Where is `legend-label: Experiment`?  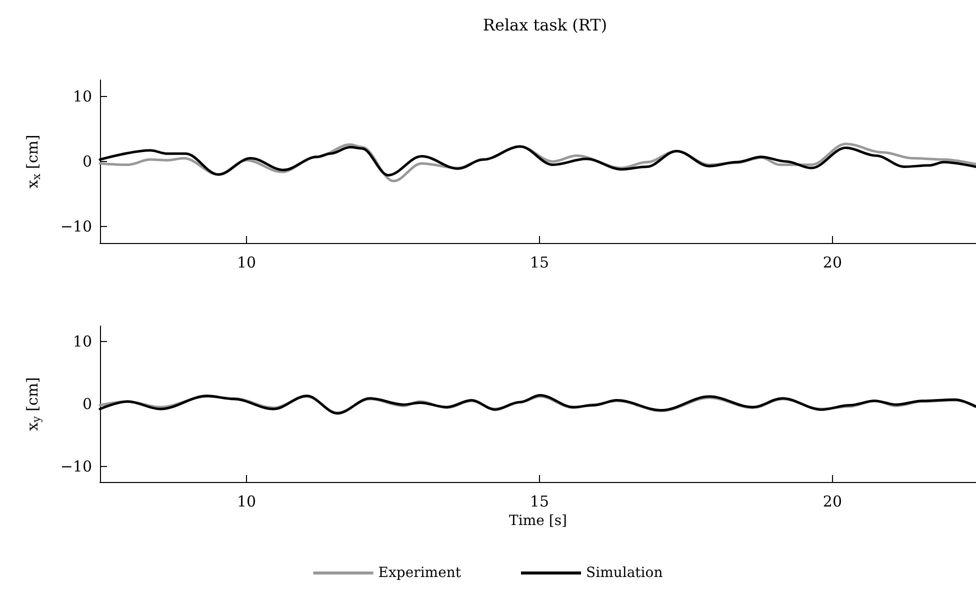 legend-label: Experiment is located at coordinates (420, 573).